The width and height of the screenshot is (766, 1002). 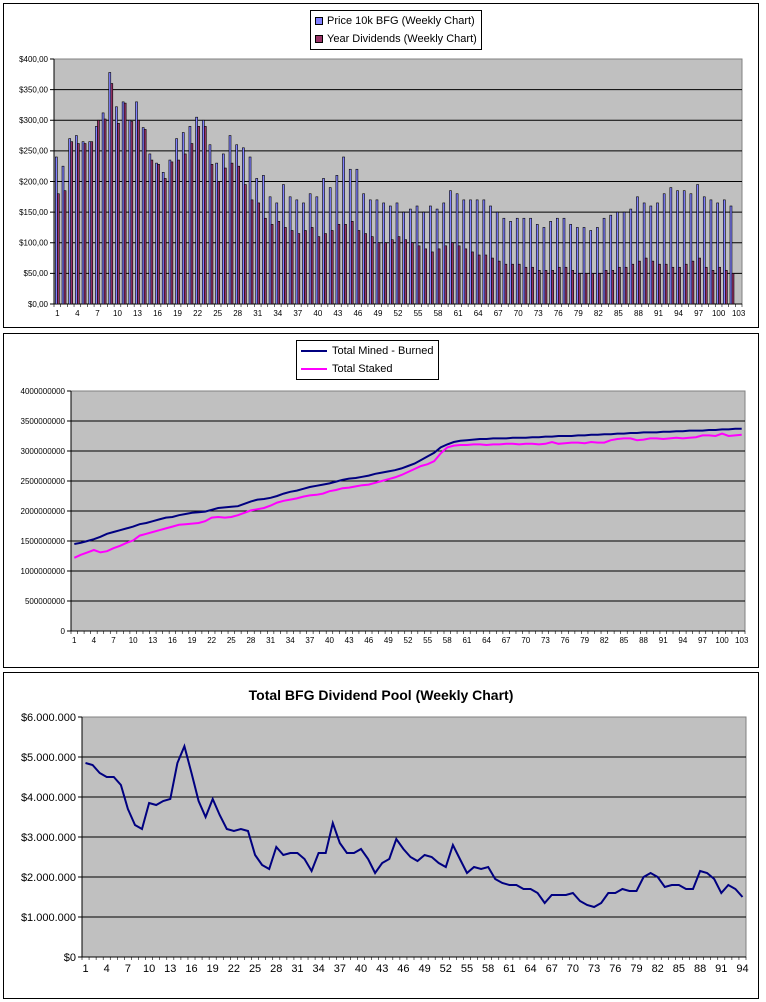 I want to click on y-tick-label: $100,00, so click(x=33, y=243).